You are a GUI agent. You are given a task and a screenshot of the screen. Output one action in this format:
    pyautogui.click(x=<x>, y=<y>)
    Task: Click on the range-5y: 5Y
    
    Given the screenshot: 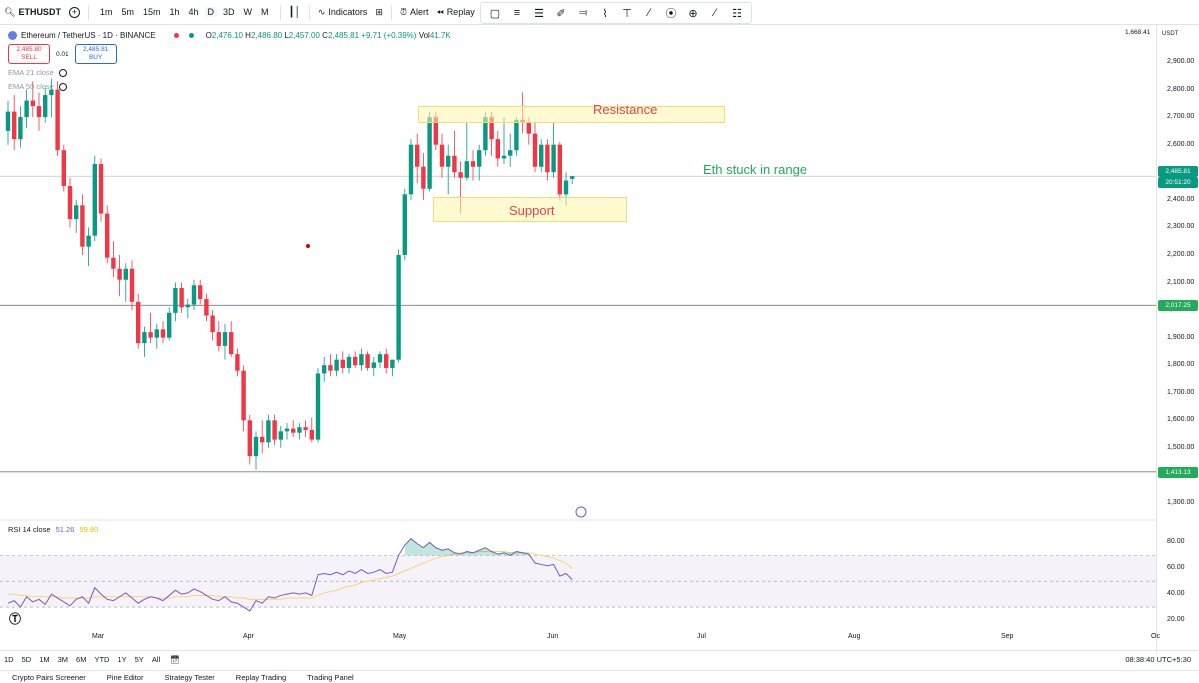 What is the action you would take?
    pyautogui.click(x=139, y=659)
    